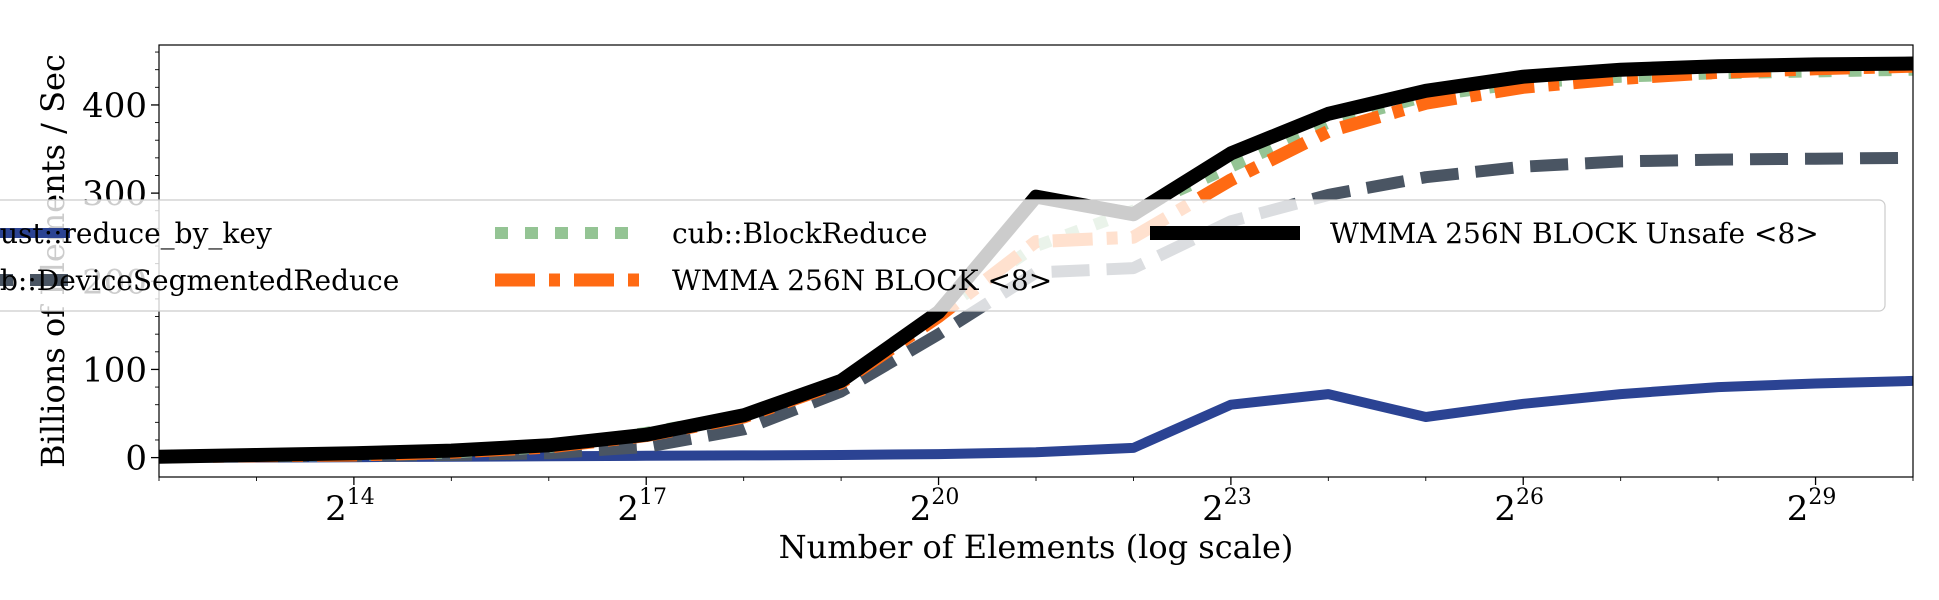  Describe the element at coordinates (799, 233) in the screenshot. I see `legend-label-2: cub::BlockReduce` at that location.